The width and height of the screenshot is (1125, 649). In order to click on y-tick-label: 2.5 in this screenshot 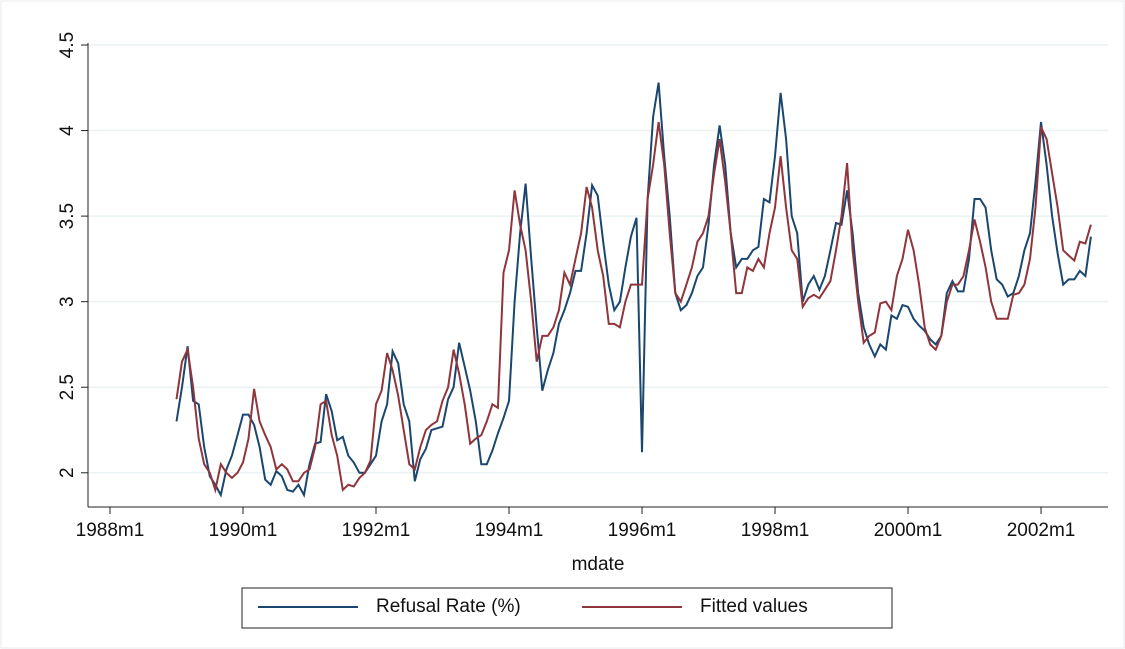, I will do `click(67, 387)`.